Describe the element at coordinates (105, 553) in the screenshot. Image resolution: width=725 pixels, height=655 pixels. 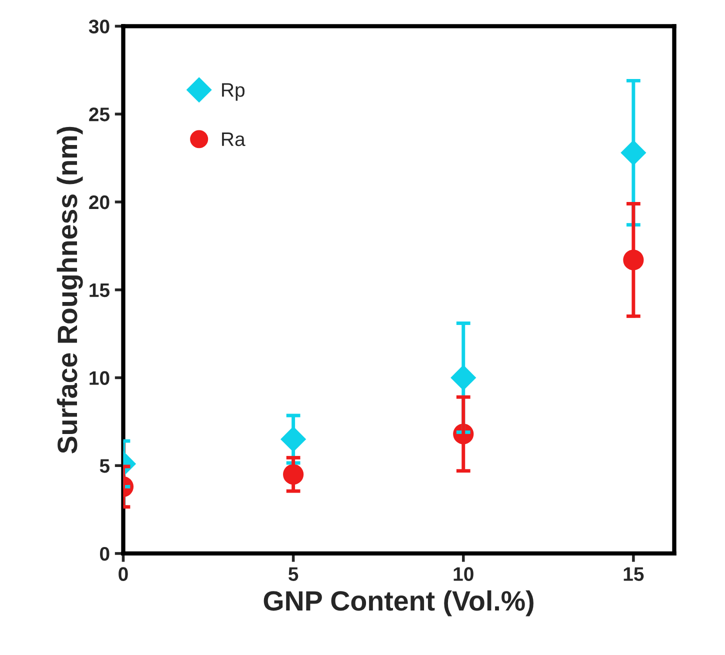
I see `y-tick-label: 0` at that location.